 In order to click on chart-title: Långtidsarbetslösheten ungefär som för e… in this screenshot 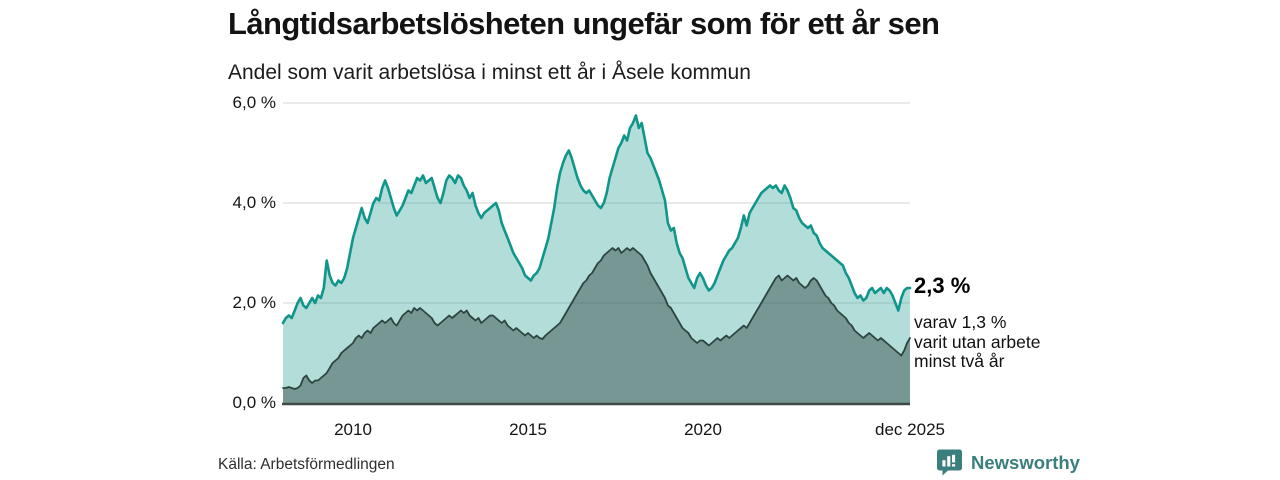, I will do `click(584, 23)`.